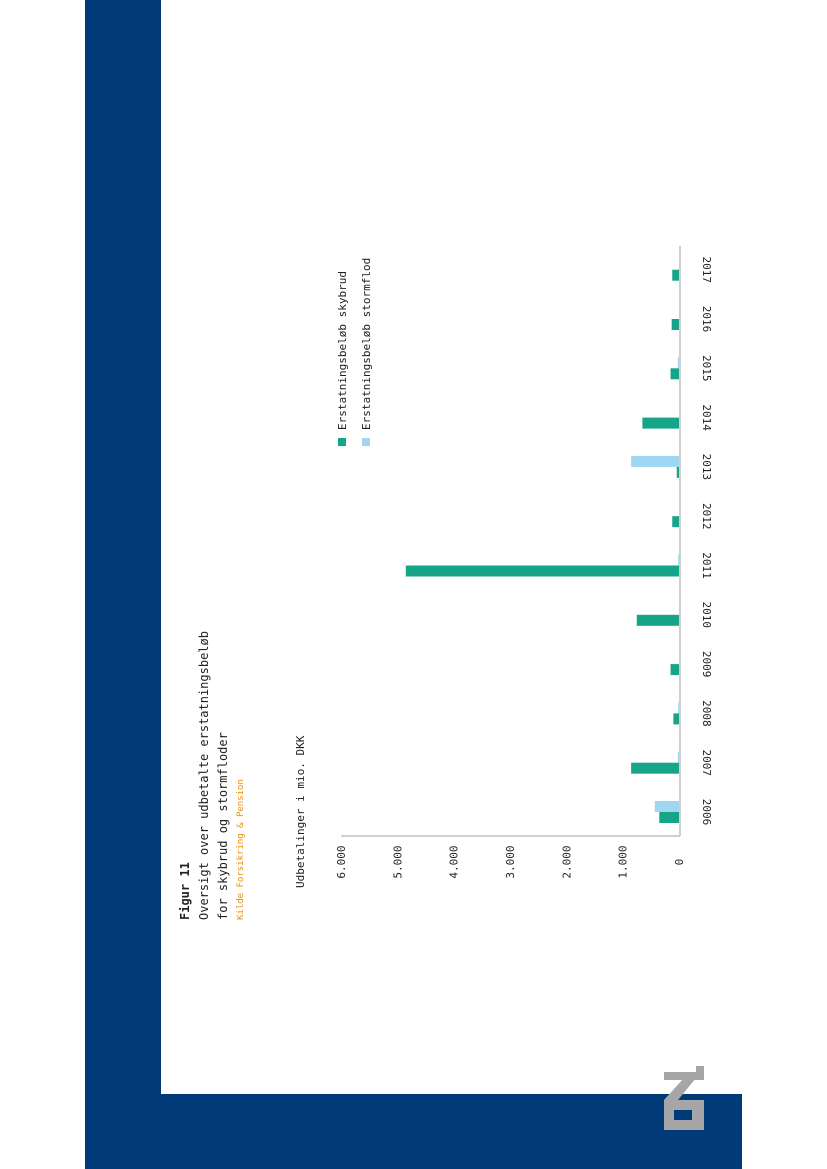 This screenshot has height=1169, width=827. What do you see at coordinates (678, 757) in the screenshot?
I see `bar-stormflod-2007` at bounding box center [678, 757].